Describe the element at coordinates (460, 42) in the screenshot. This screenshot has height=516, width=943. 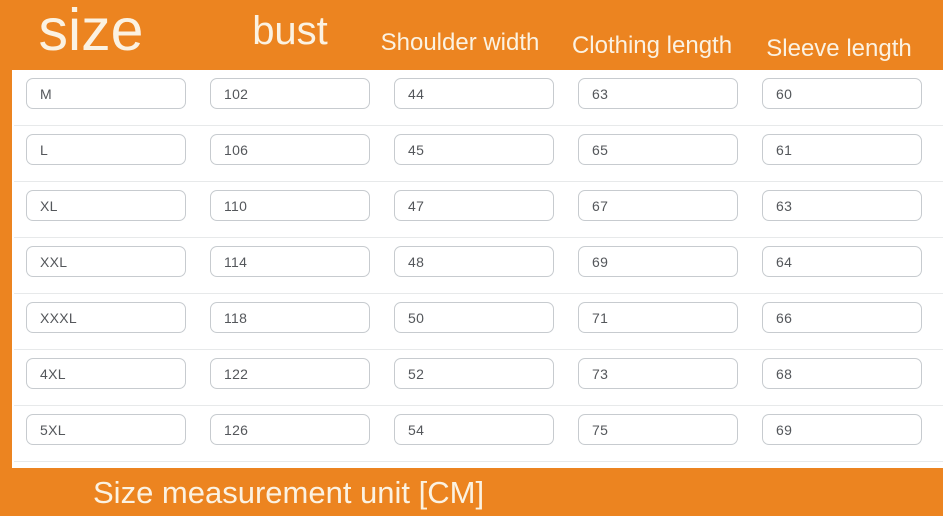
I see `column-header-shoulder-width: Shoulder width` at that location.